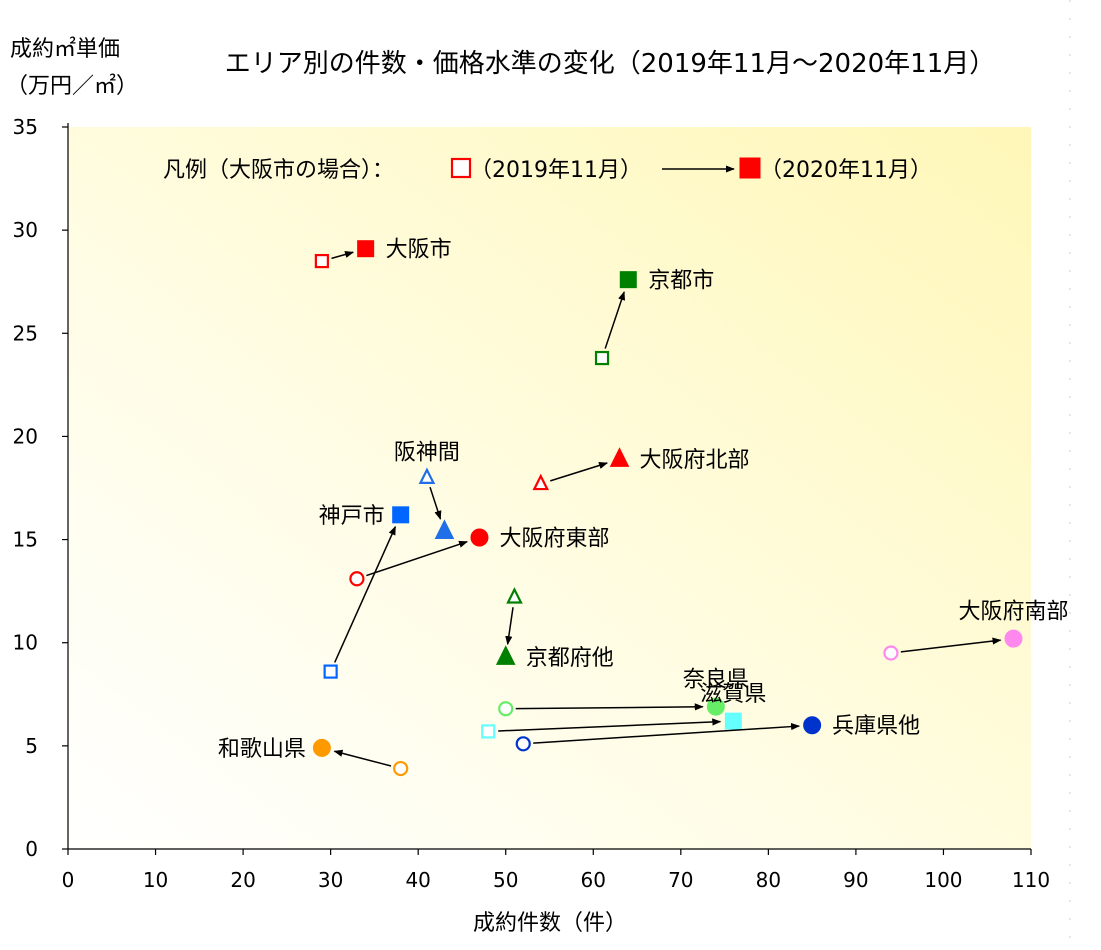  What do you see at coordinates (750, 168) in the screenshot?
I see `legend-to-marker` at bounding box center [750, 168].